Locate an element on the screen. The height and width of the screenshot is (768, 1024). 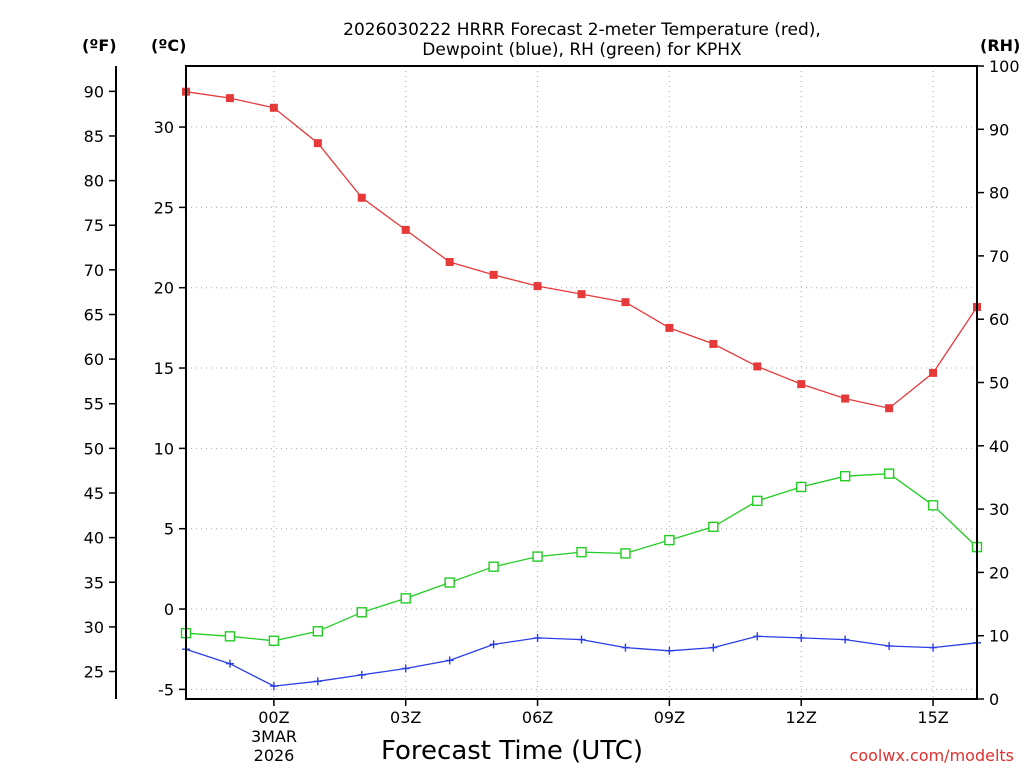
x-axis-title: Forecast Time (UTC) is located at coordinates (512, 751).